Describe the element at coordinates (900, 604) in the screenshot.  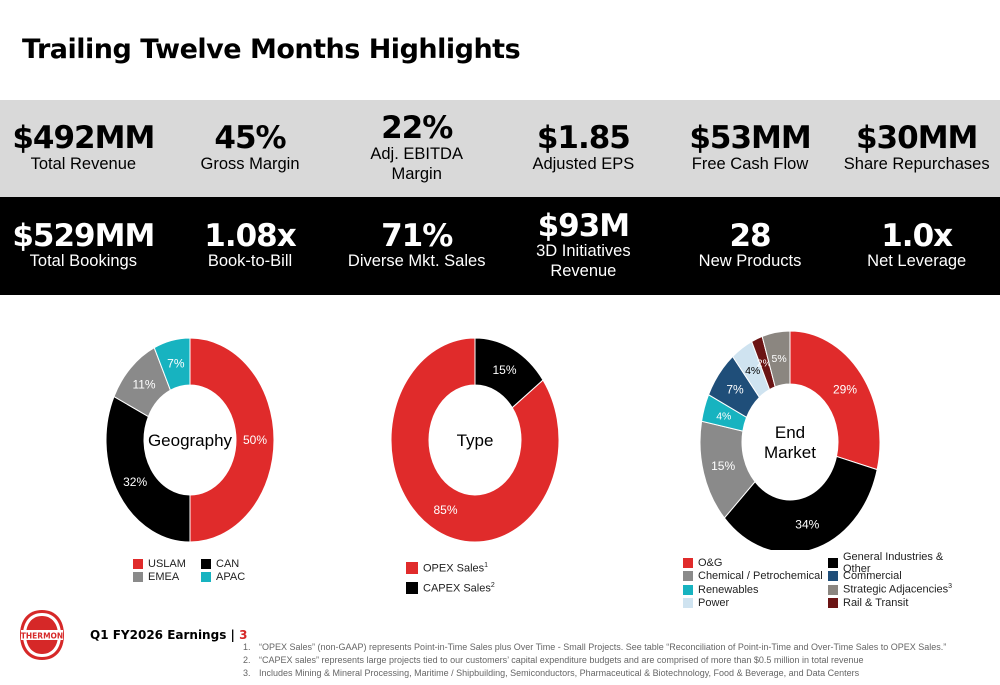
I see `legend-item: Rail & Transit` at that location.